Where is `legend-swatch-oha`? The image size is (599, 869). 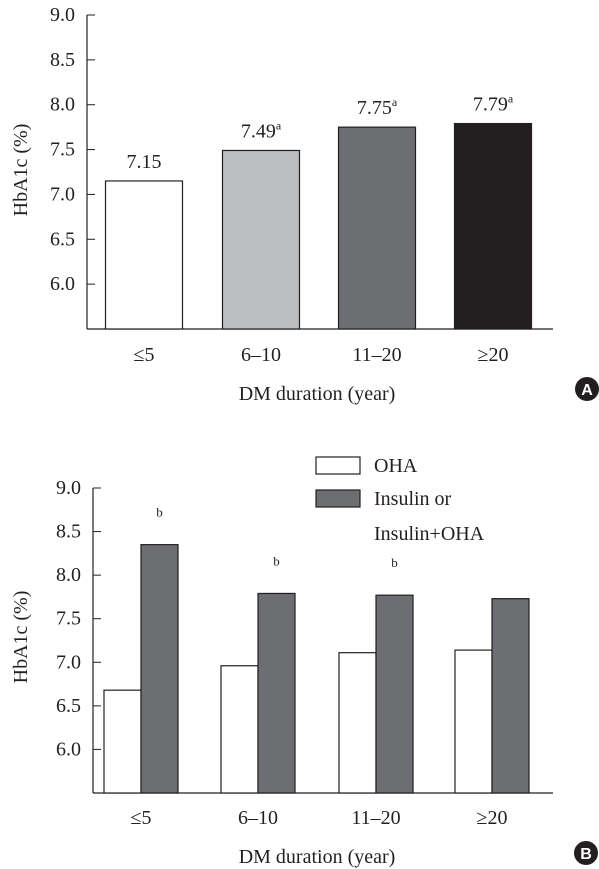 legend-swatch-oha is located at coordinates (338, 465).